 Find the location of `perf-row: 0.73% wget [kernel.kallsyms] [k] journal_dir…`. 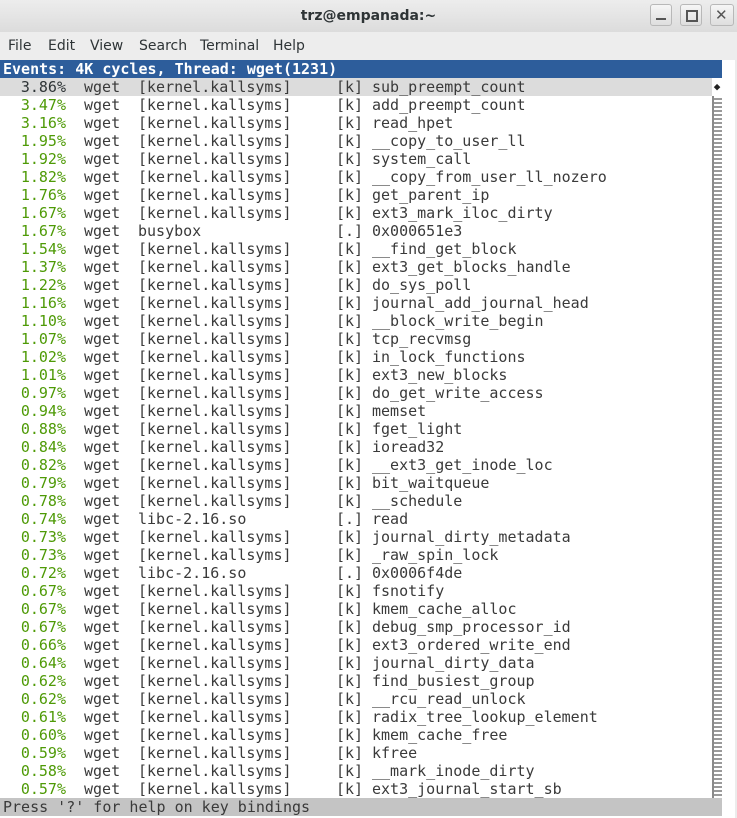

perf-row: 0.73% wget [kernel.kallsyms] [k] journal_dir… is located at coordinates (356, 537).